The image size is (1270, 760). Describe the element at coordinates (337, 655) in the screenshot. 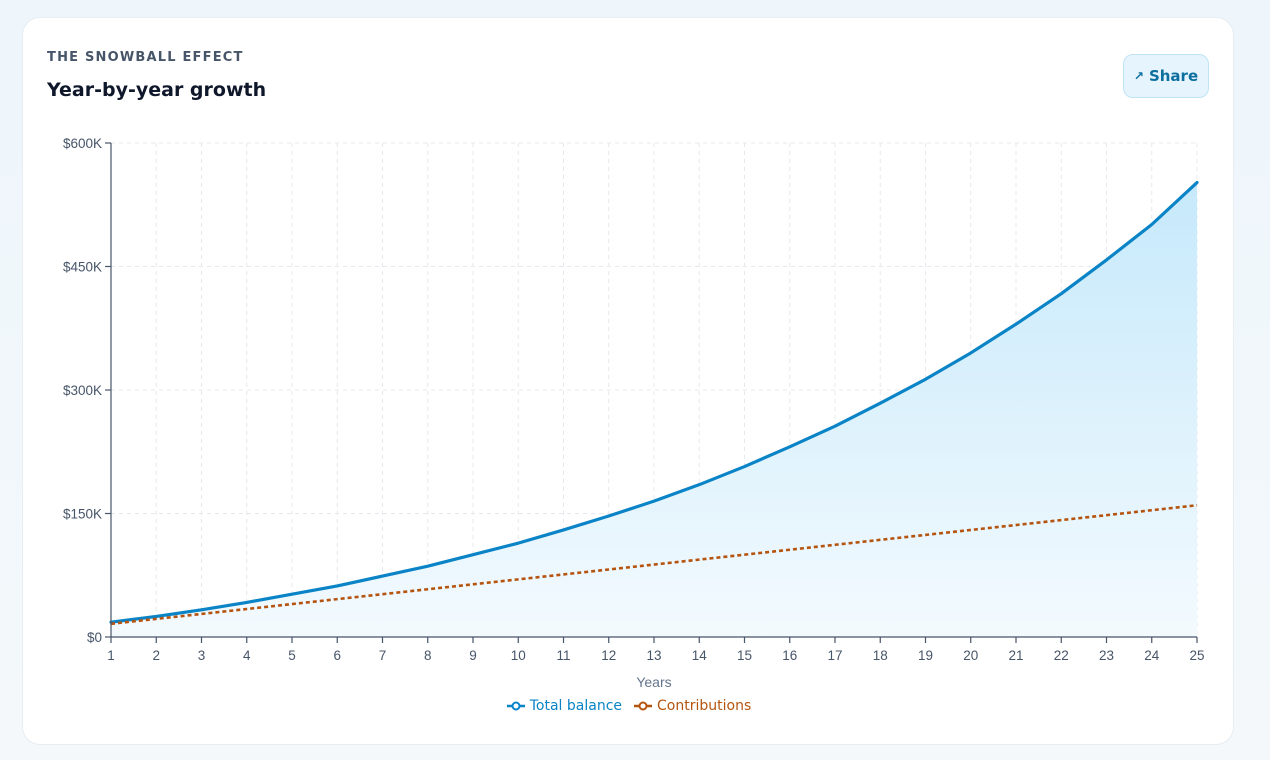

I see `x-tick-label: 6` at that location.